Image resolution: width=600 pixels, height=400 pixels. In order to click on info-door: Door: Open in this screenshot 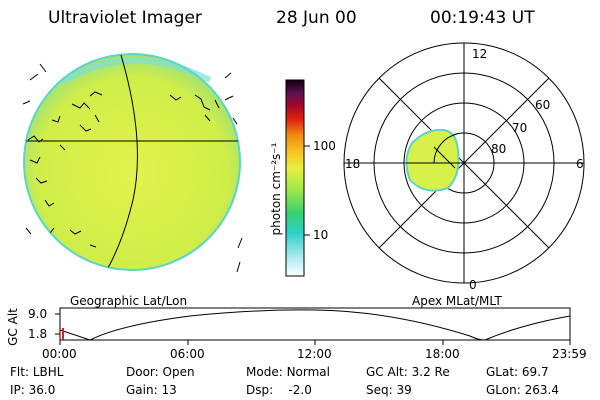, I will do `click(160, 372)`.